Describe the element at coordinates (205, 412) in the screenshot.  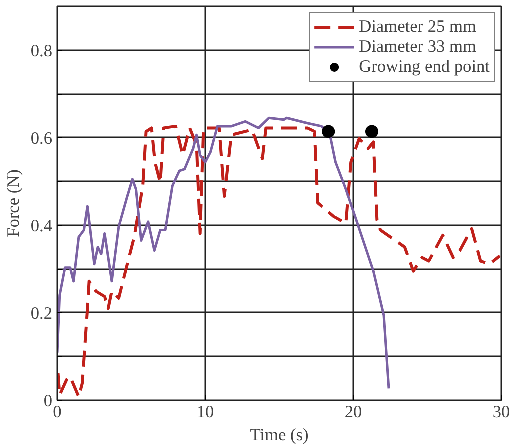
I see `x-tick-label: 10` at that location.